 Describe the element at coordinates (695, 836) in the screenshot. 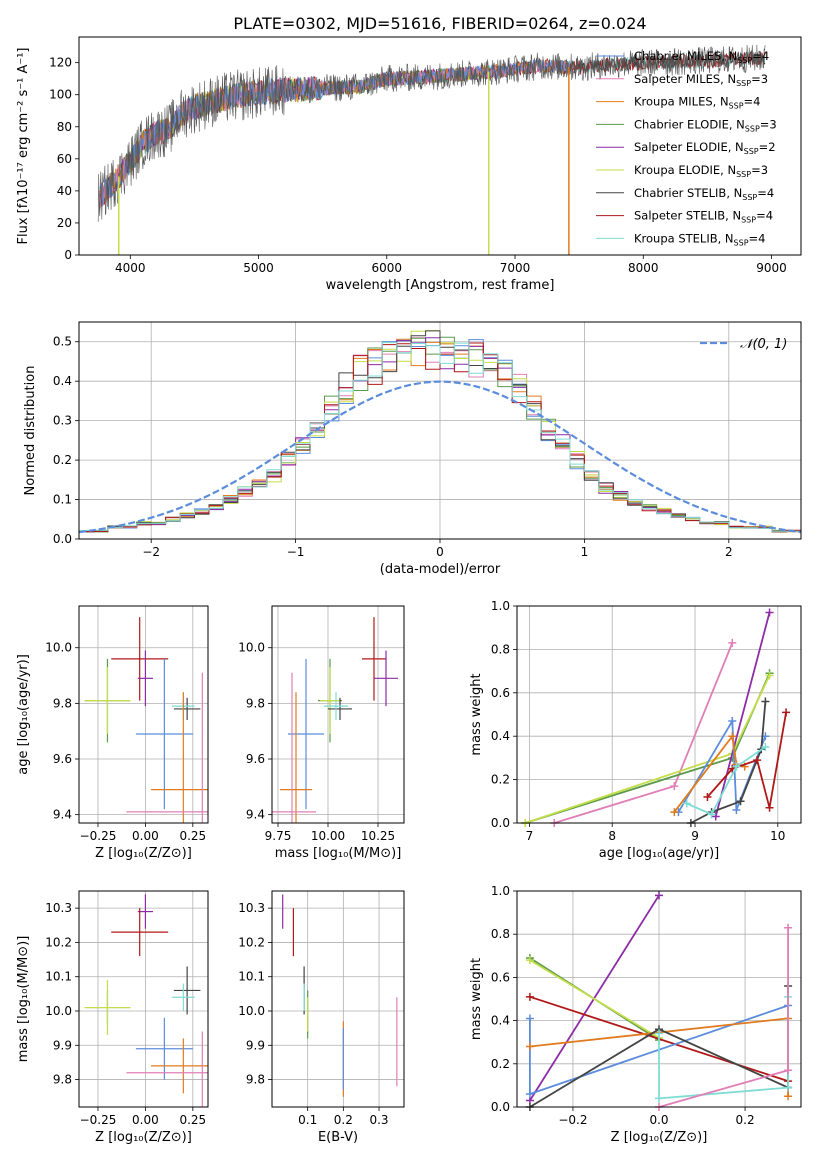

I see `x-tick-label: 9` at that location.